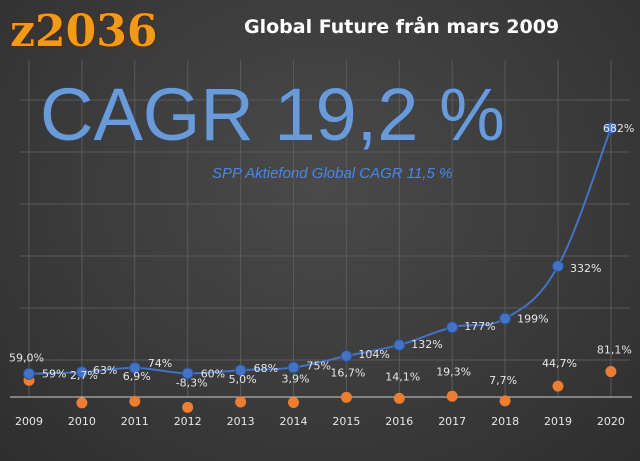 The width and height of the screenshot is (640, 461). Describe the element at coordinates (347, 372) in the screenshot. I see `annual-data-label: 16,7%` at that location.